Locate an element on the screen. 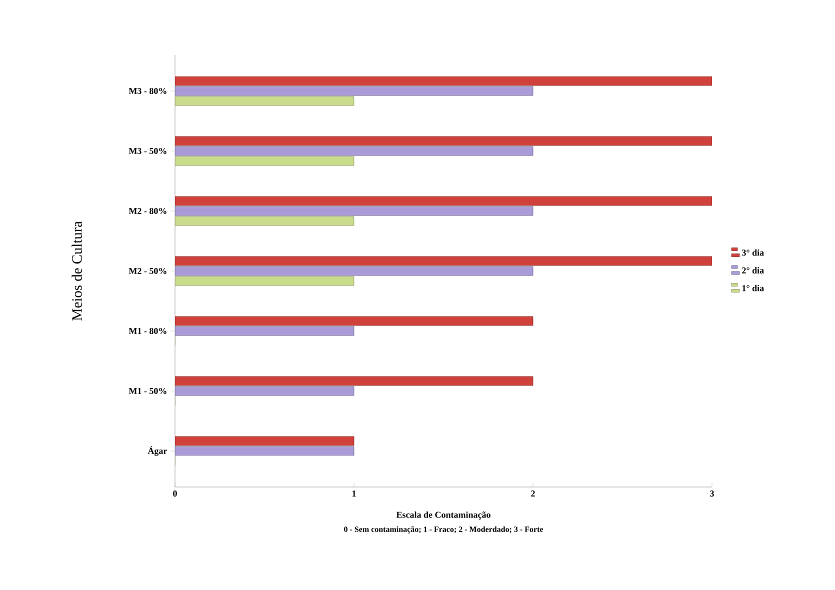 The width and height of the screenshot is (835, 590). y-tick-label: M3 - 80% is located at coordinates (147, 91).